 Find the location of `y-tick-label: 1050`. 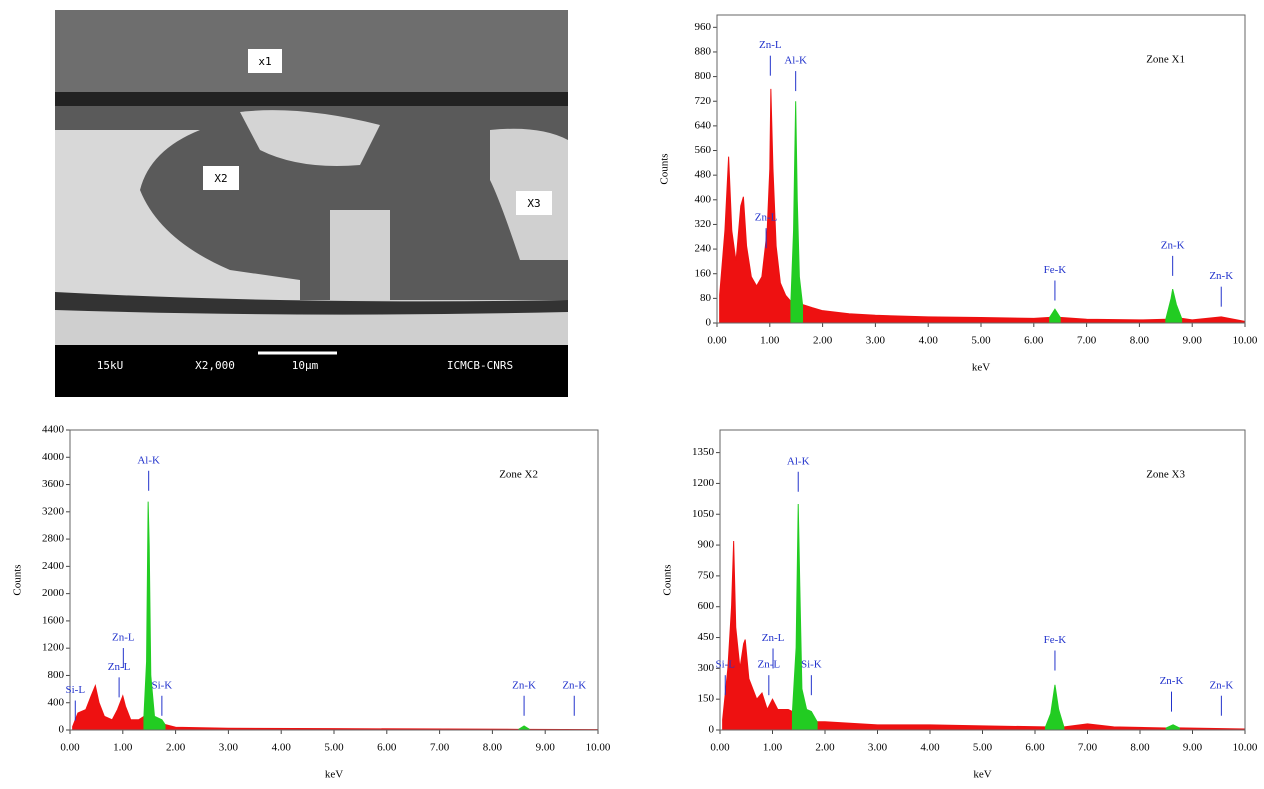

y-tick-label: 1050 is located at coordinates (703, 514).